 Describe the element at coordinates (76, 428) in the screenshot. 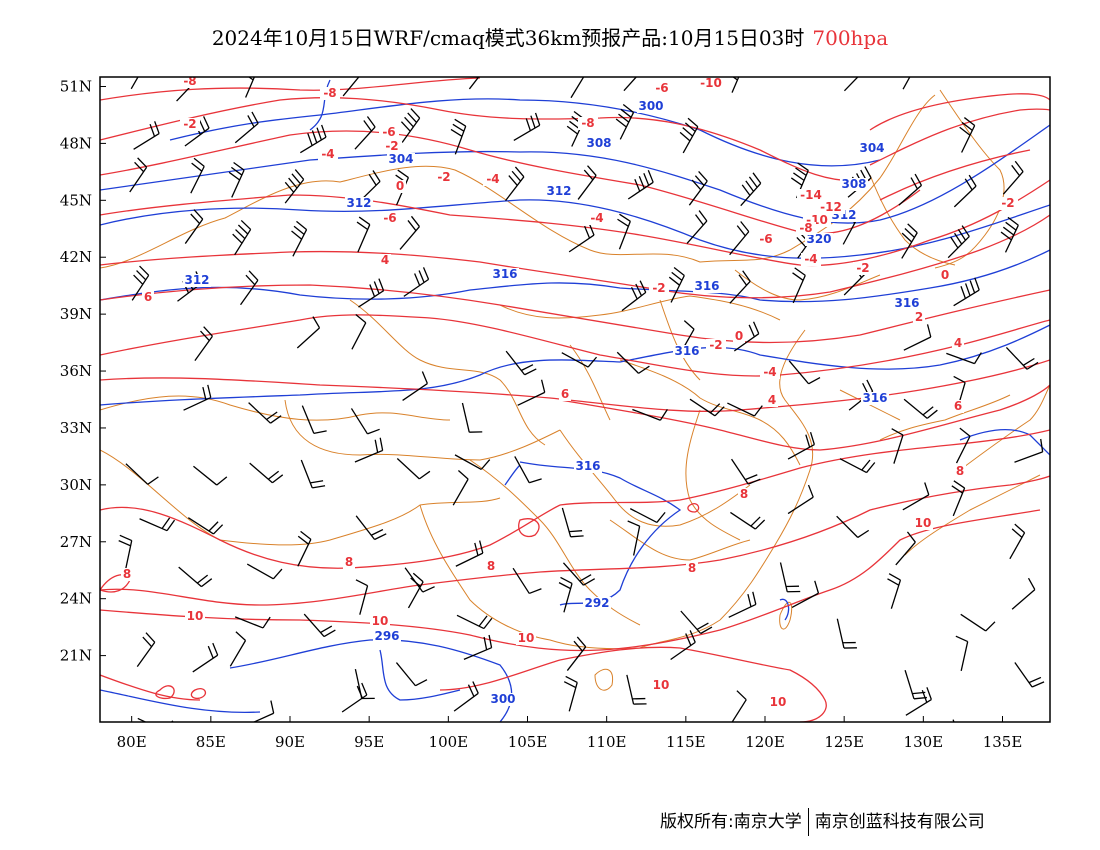

I see `y-tick-label: 33N` at that location.